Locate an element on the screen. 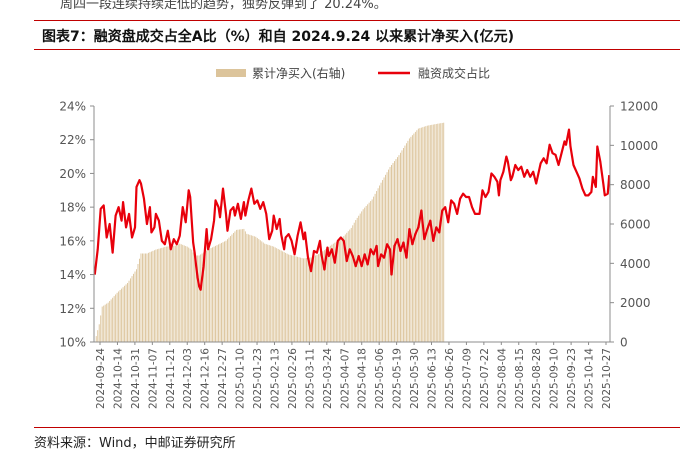 Image resolution: width=692 pixels, height=456 pixels. y-right-tick-label: 4000 is located at coordinates (635, 264).